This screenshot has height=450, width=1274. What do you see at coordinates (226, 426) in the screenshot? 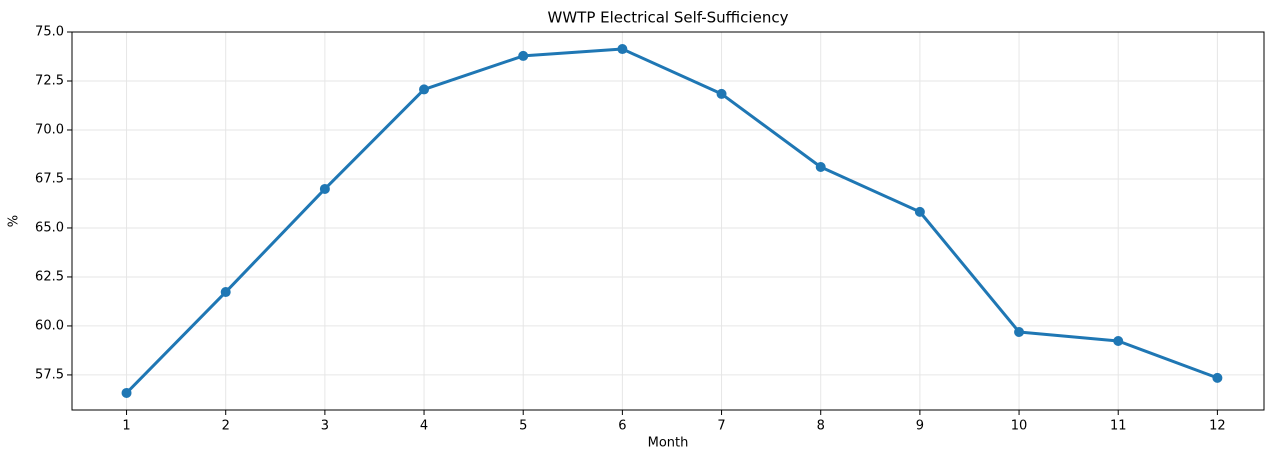
I see `x-tick-label: 2` at bounding box center [226, 426].